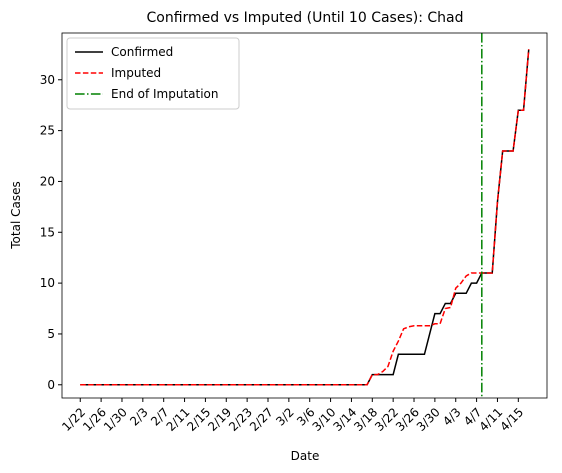  Describe the element at coordinates (47, 131) in the screenshot. I see `y-tick-label: 25` at that location.